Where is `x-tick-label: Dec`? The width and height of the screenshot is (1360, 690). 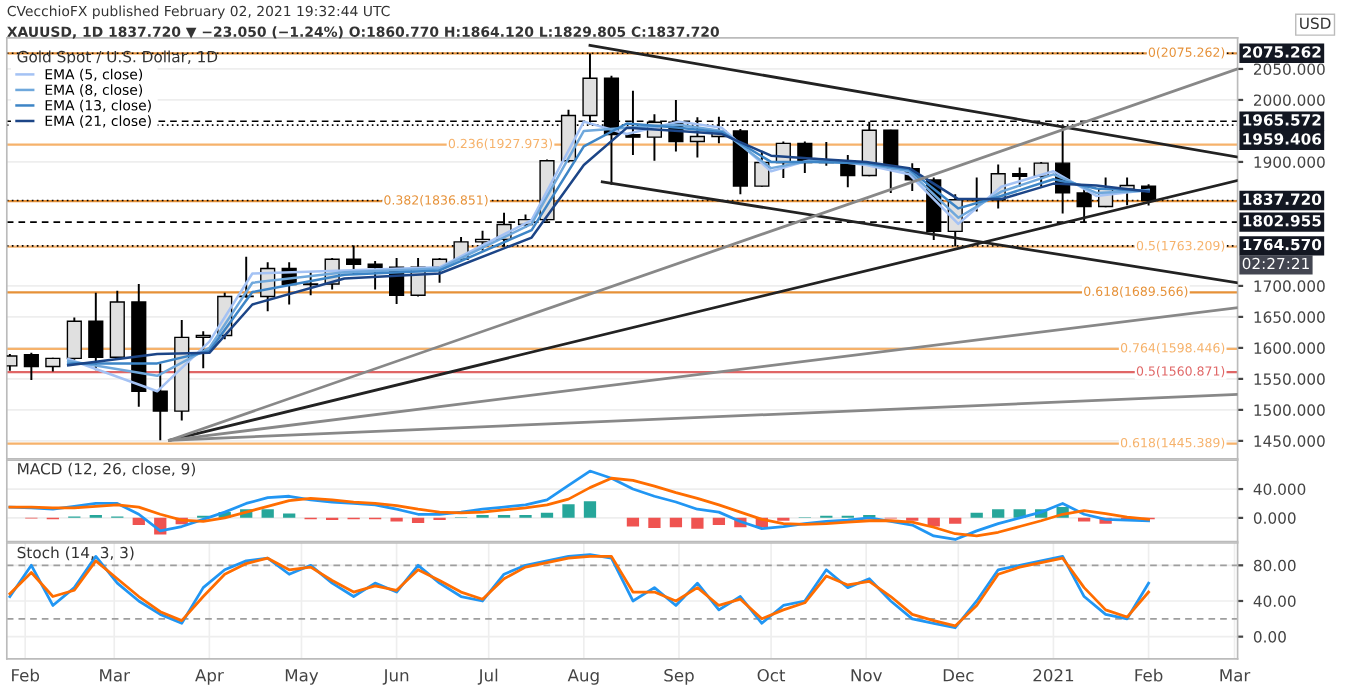
x-tick-label: Dec is located at coordinates (958, 675).